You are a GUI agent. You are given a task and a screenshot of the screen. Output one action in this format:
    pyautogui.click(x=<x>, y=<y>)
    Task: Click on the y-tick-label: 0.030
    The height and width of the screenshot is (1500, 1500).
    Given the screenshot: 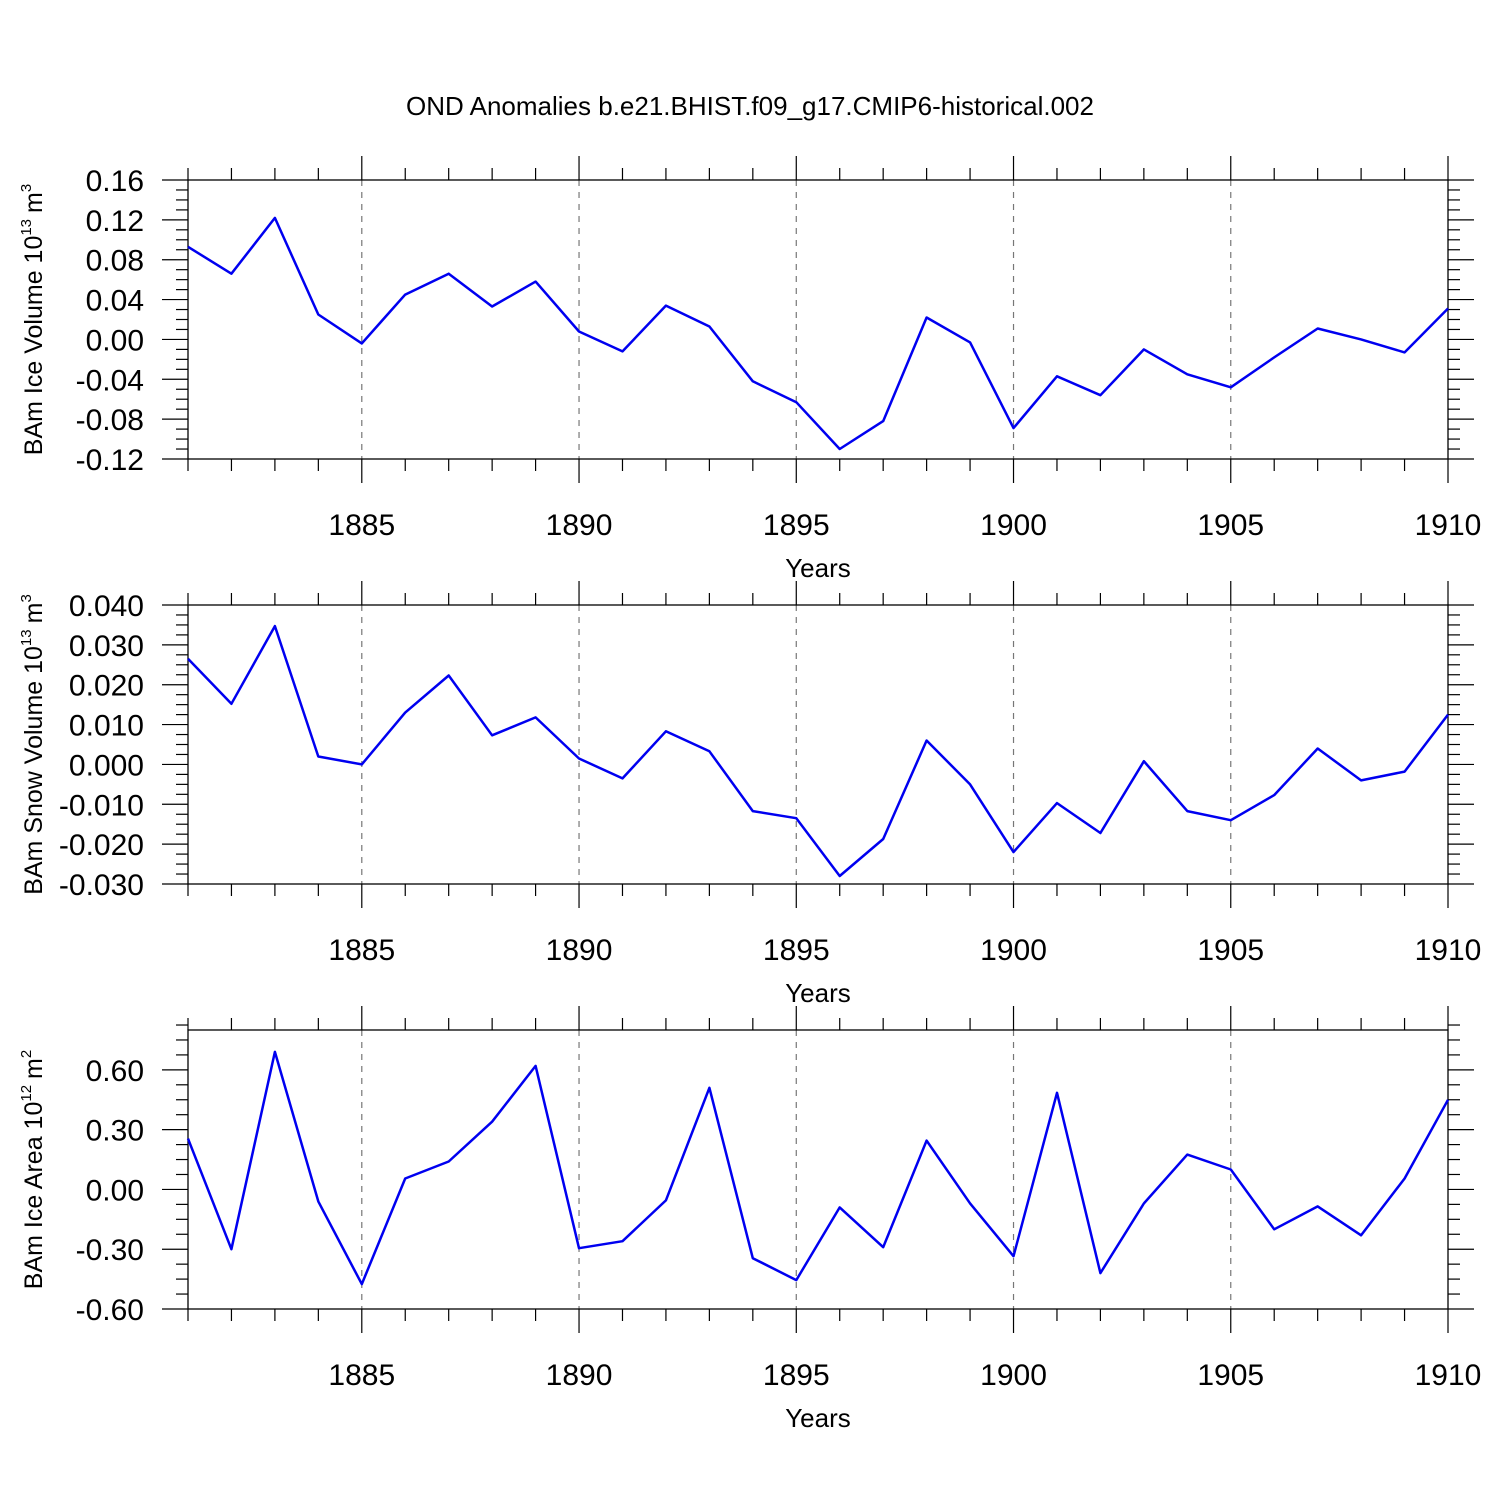 What is the action you would take?
    pyautogui.click(x=106, y=646)
    